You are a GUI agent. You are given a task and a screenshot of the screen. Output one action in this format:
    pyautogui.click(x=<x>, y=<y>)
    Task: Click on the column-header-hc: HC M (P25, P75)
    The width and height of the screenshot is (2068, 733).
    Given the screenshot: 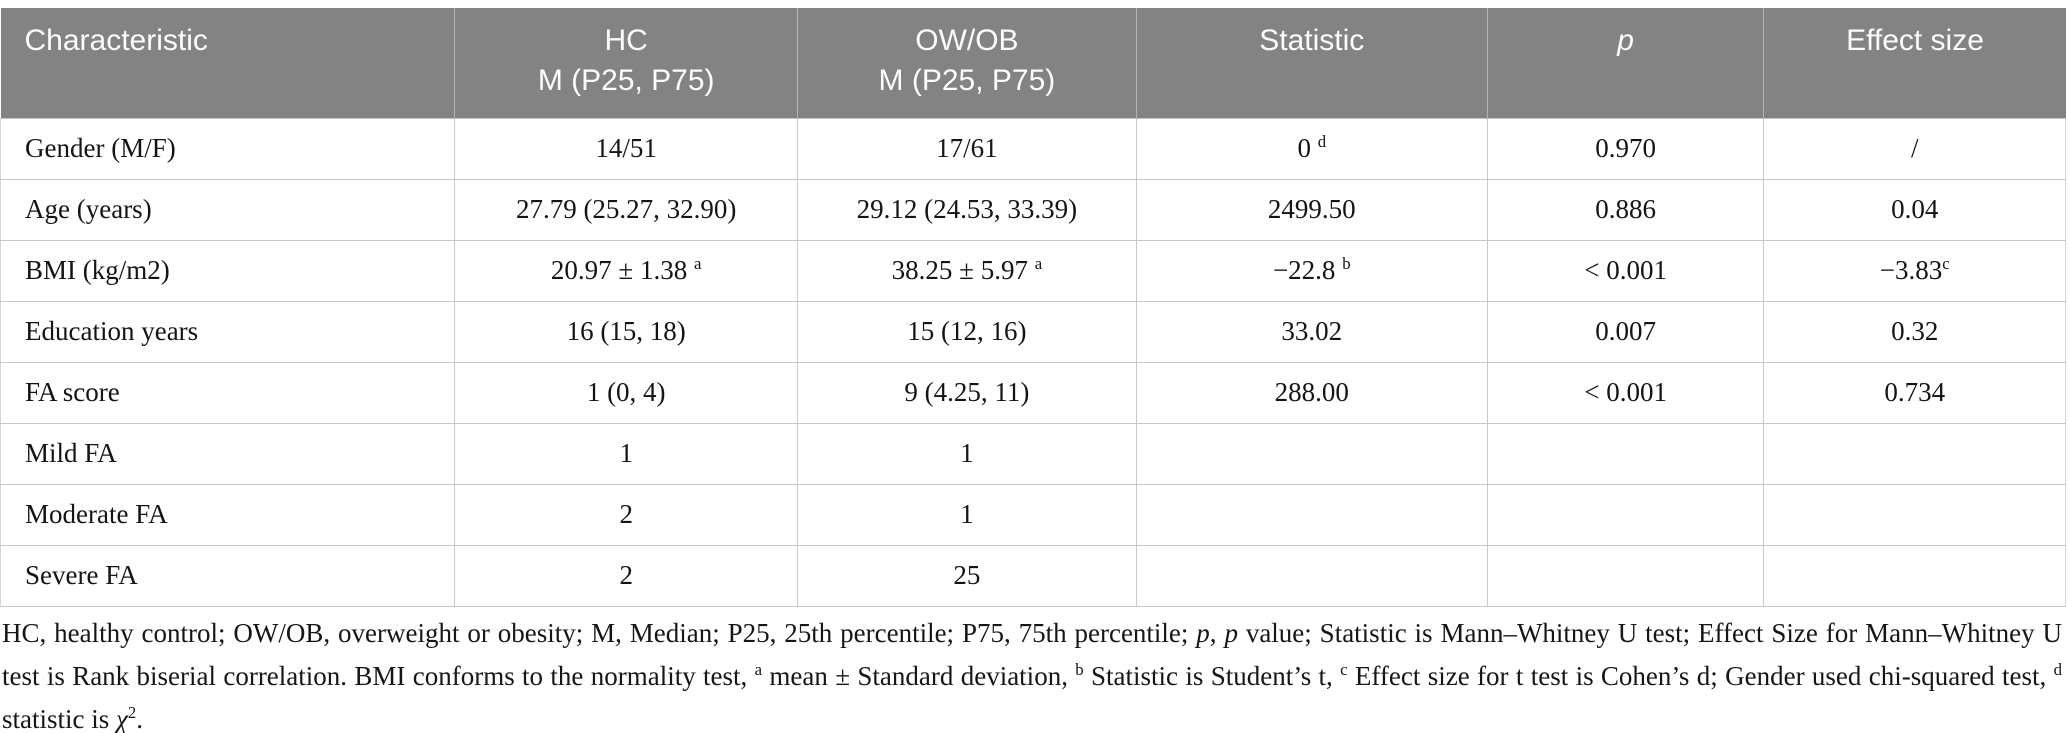 What is the action you would take?
    pyautogui.click(x=626, y=63)
    